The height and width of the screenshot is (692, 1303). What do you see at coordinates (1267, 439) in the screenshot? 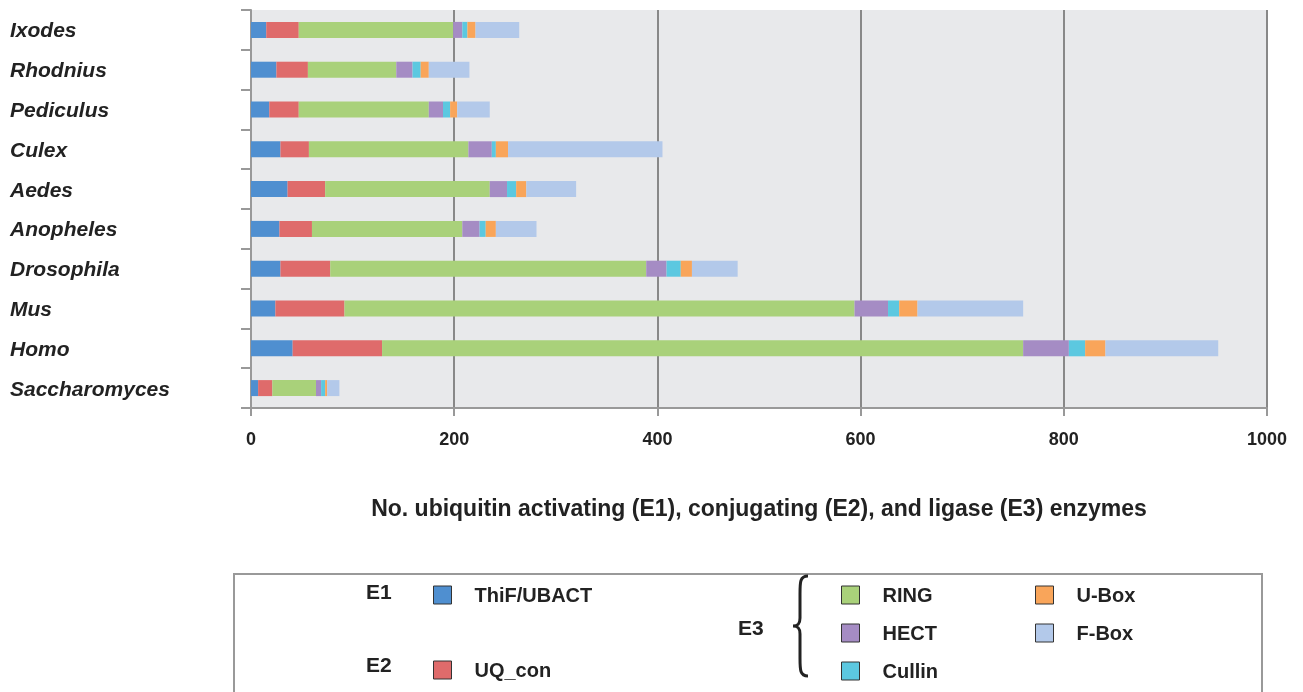
I see `x-tick-label: 1000` at bounding box center [1267, 439].